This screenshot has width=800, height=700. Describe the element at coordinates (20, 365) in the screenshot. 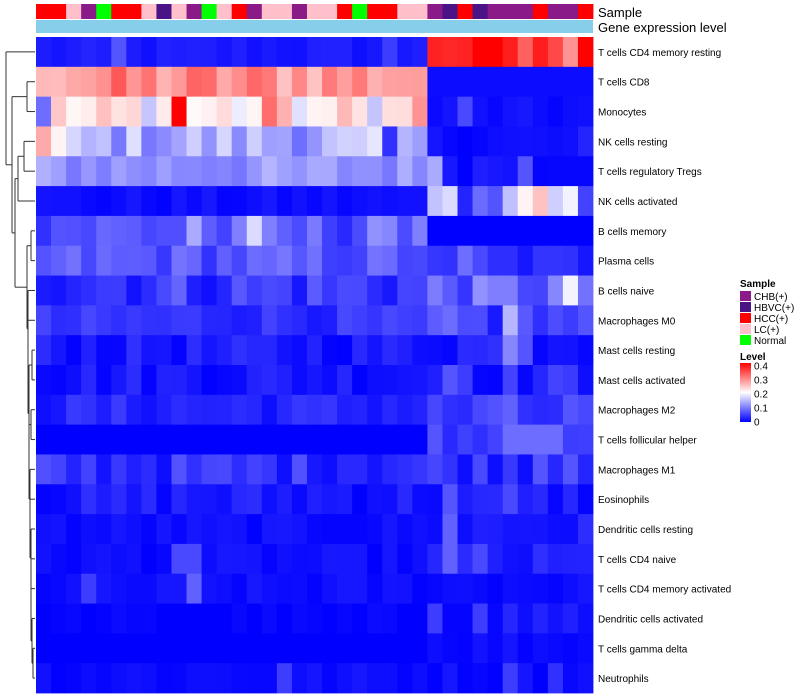

I see `row-dendrogram` at that location.